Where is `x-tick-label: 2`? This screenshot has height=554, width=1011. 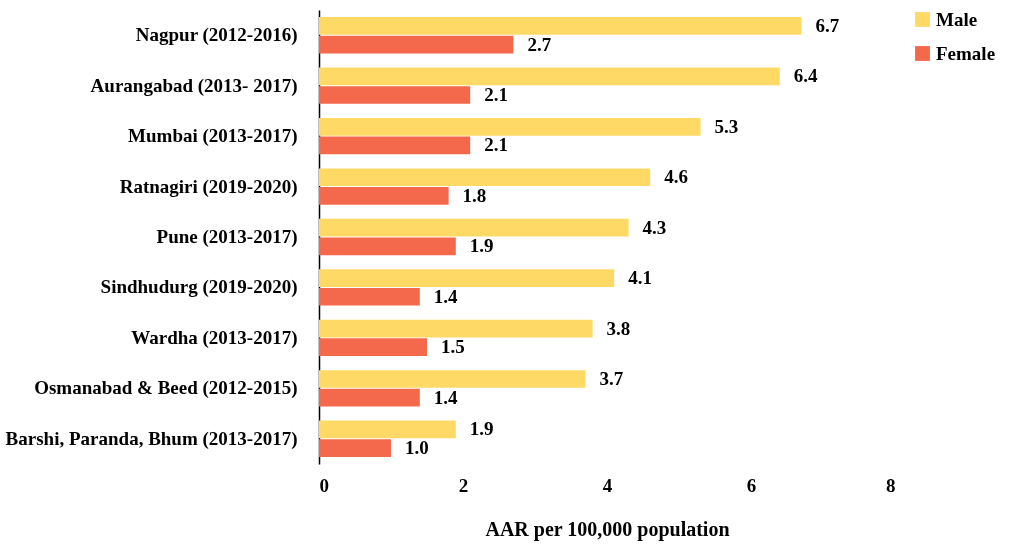 x-tick-label: 2 is located at coordinates (463, 485).